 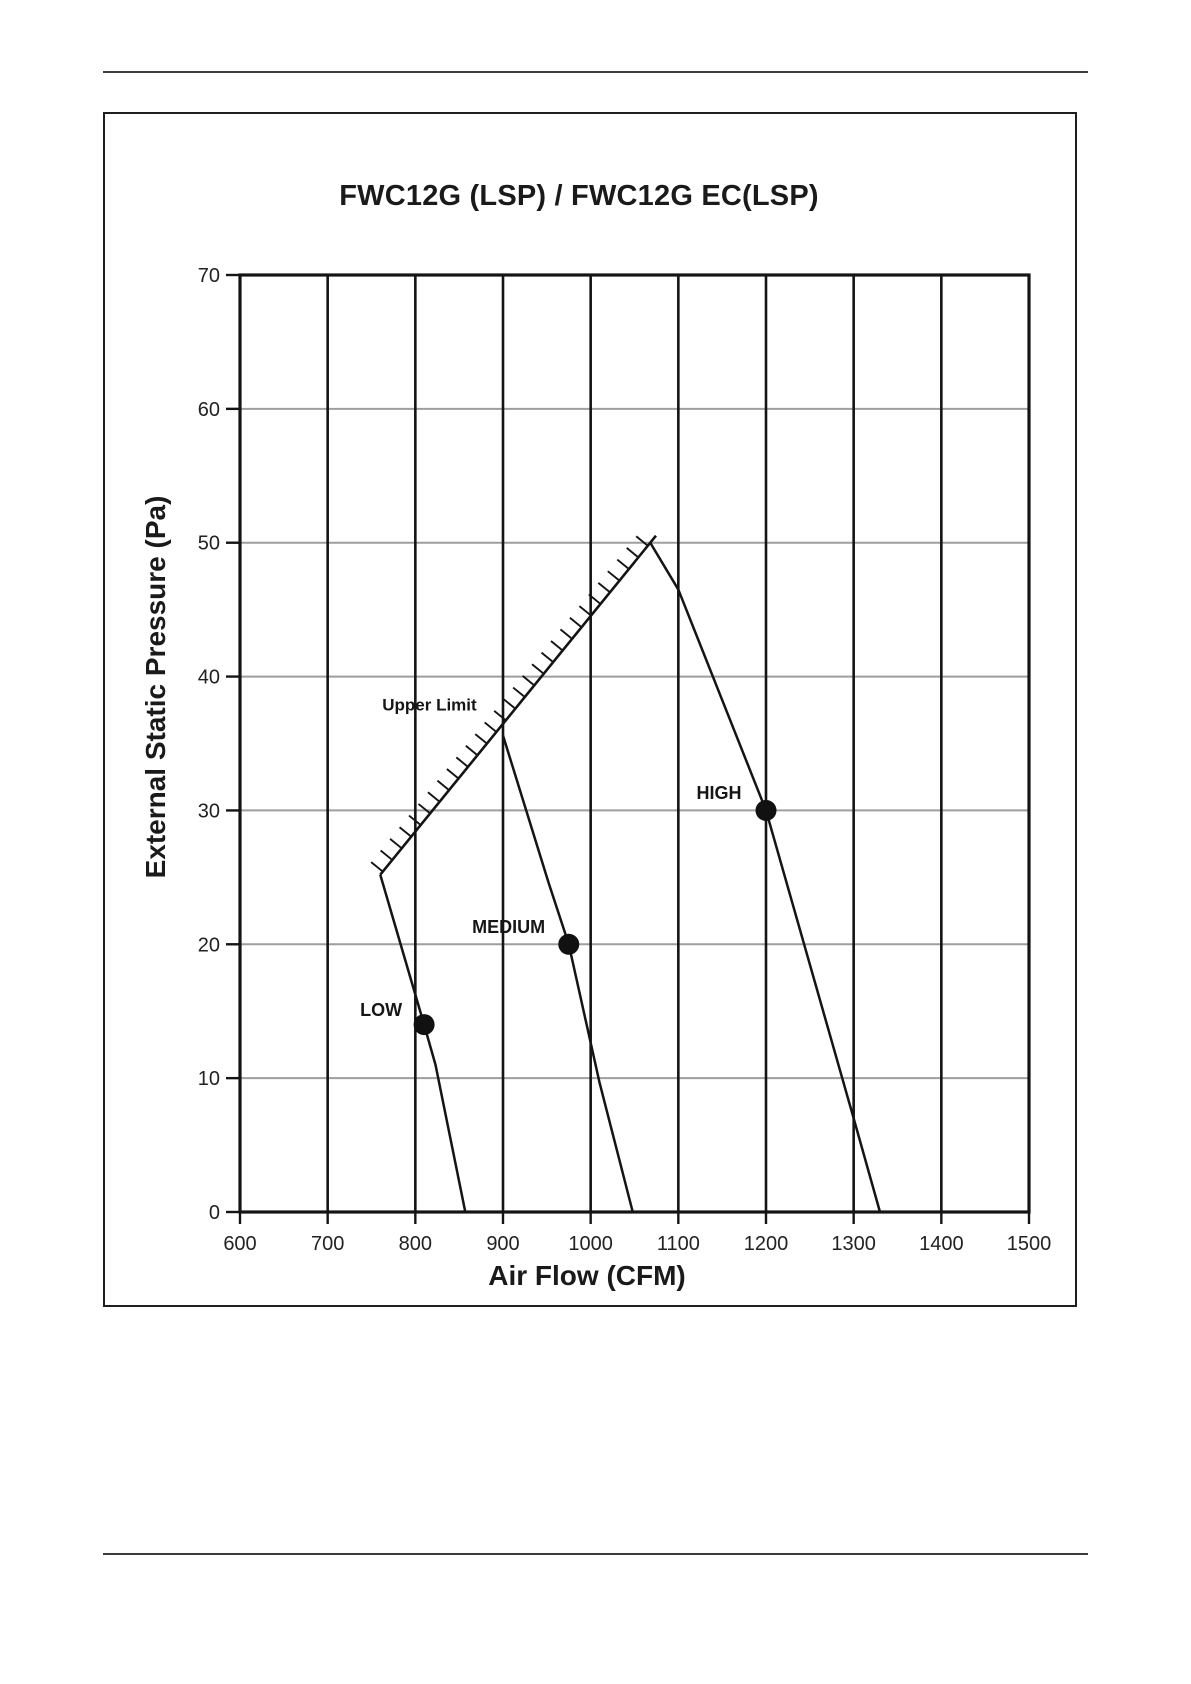 I want to click on upper-limit-line, so click(x=518, y=705).